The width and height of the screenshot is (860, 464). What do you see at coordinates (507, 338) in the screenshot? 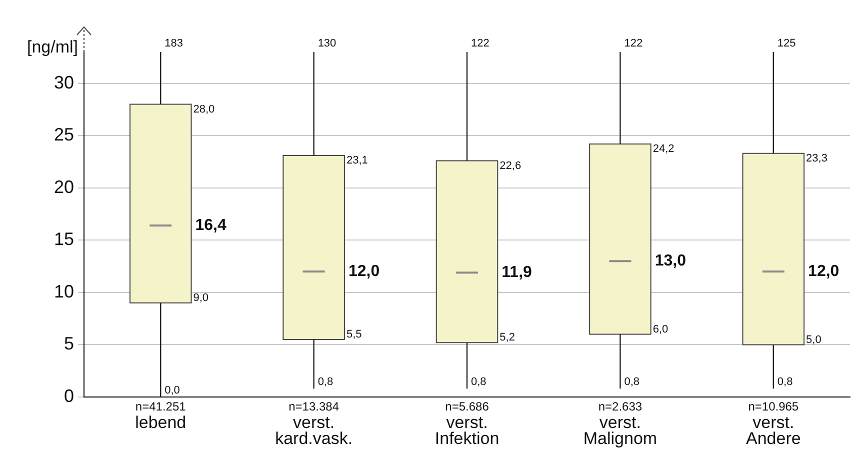
I see `annotation: 5,2` at bounding box center [507, 338].